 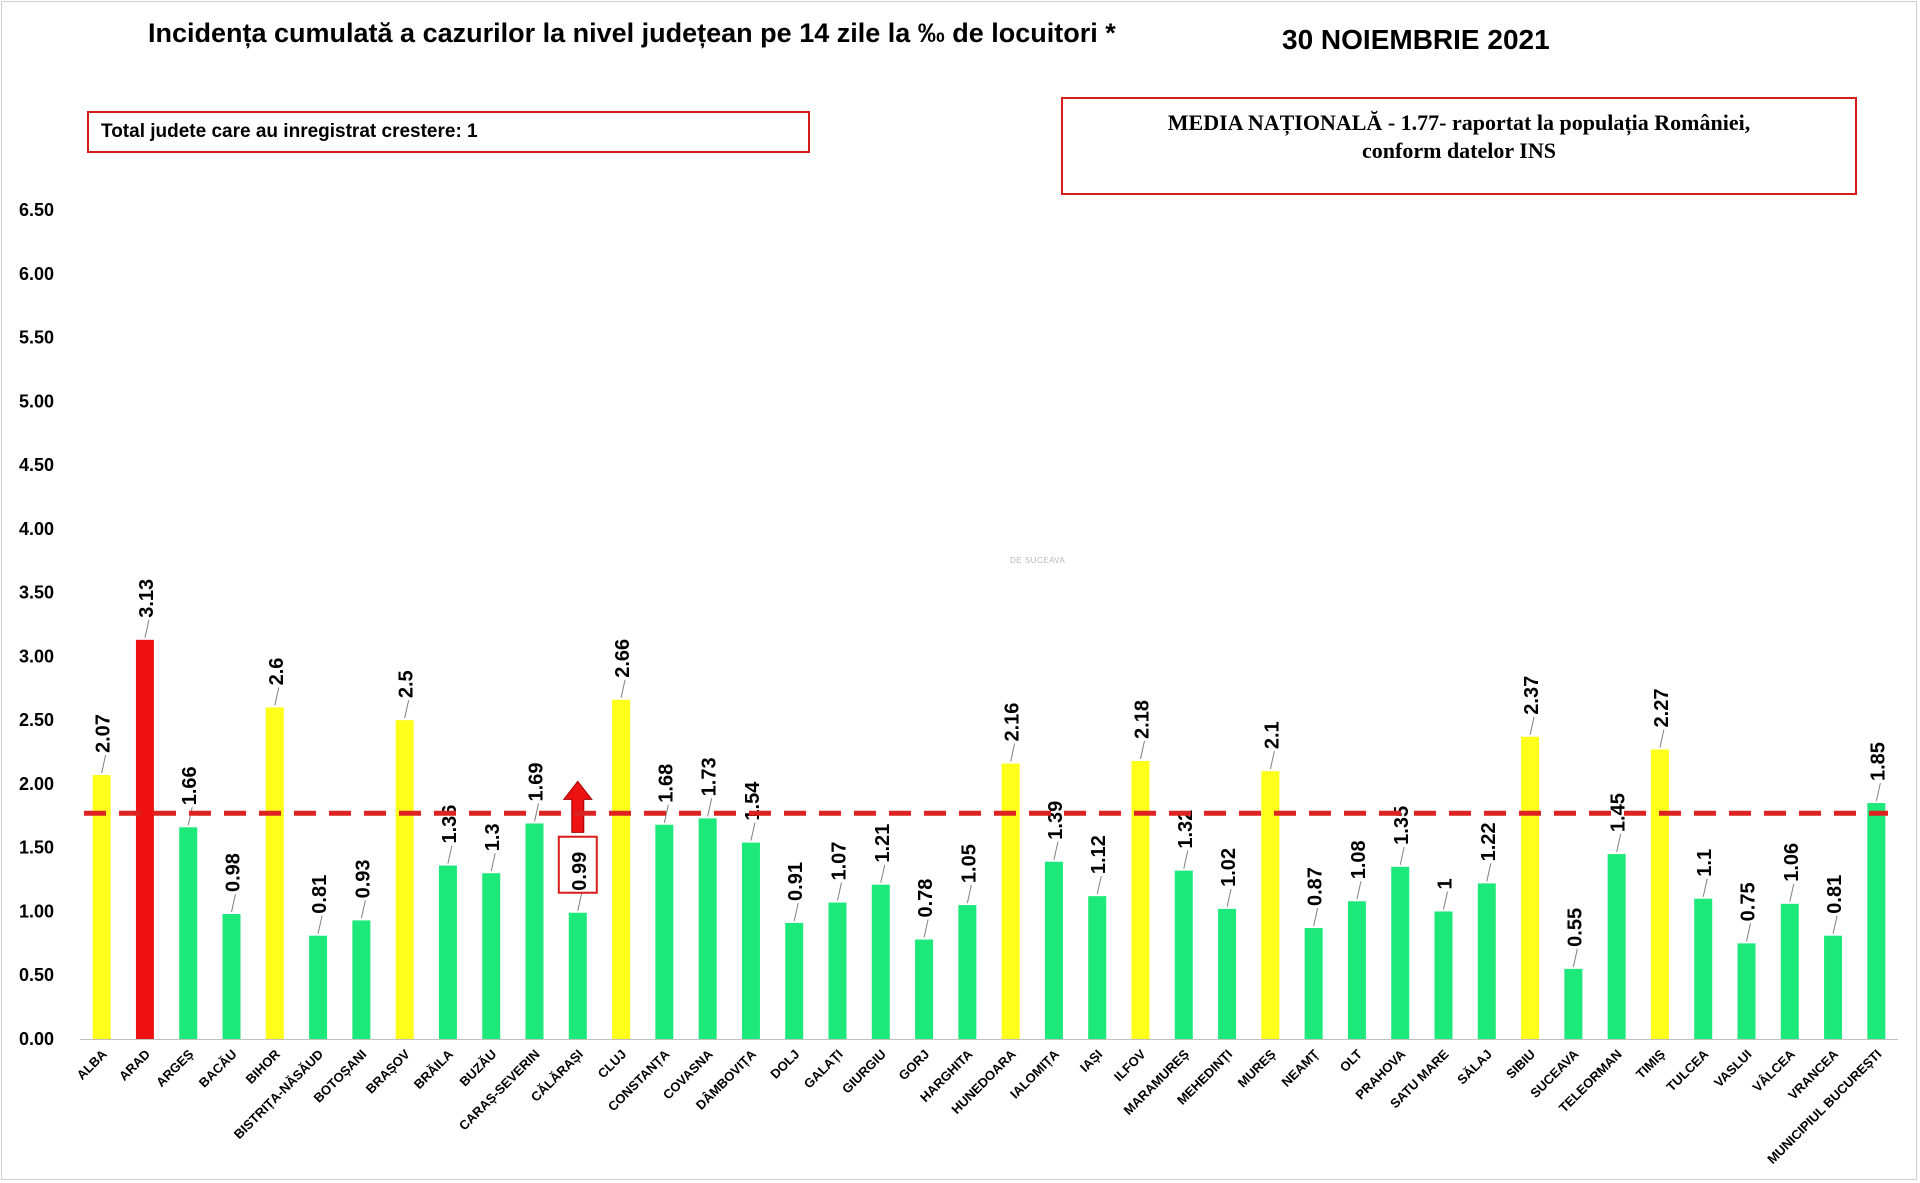 What do you see at coordinates (36, 465) in the screenshot?
I see `y-tick-label: 4.50` at bounding box center [36, 465].